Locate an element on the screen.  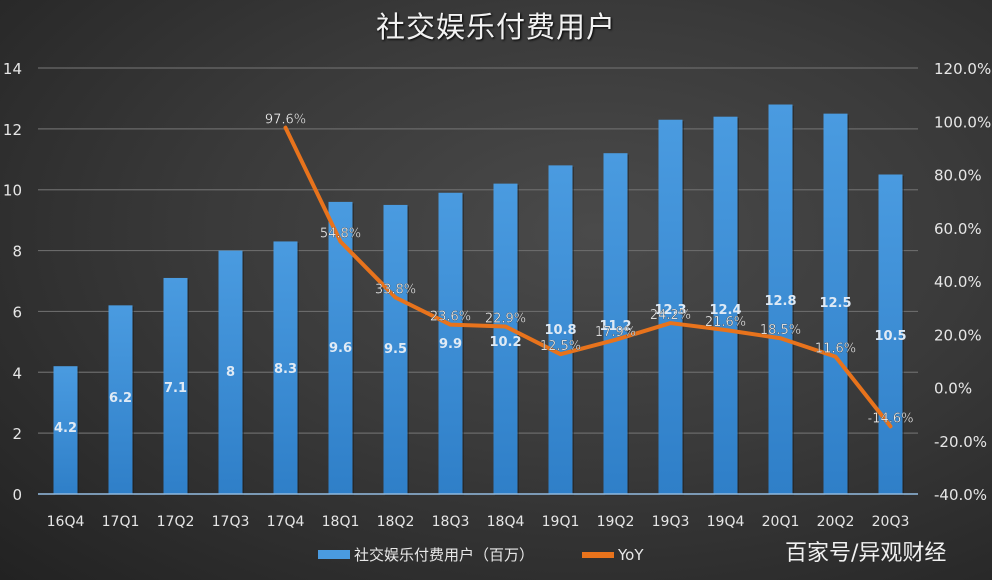
bar-17Q3 is located at coordinates (230, 372).